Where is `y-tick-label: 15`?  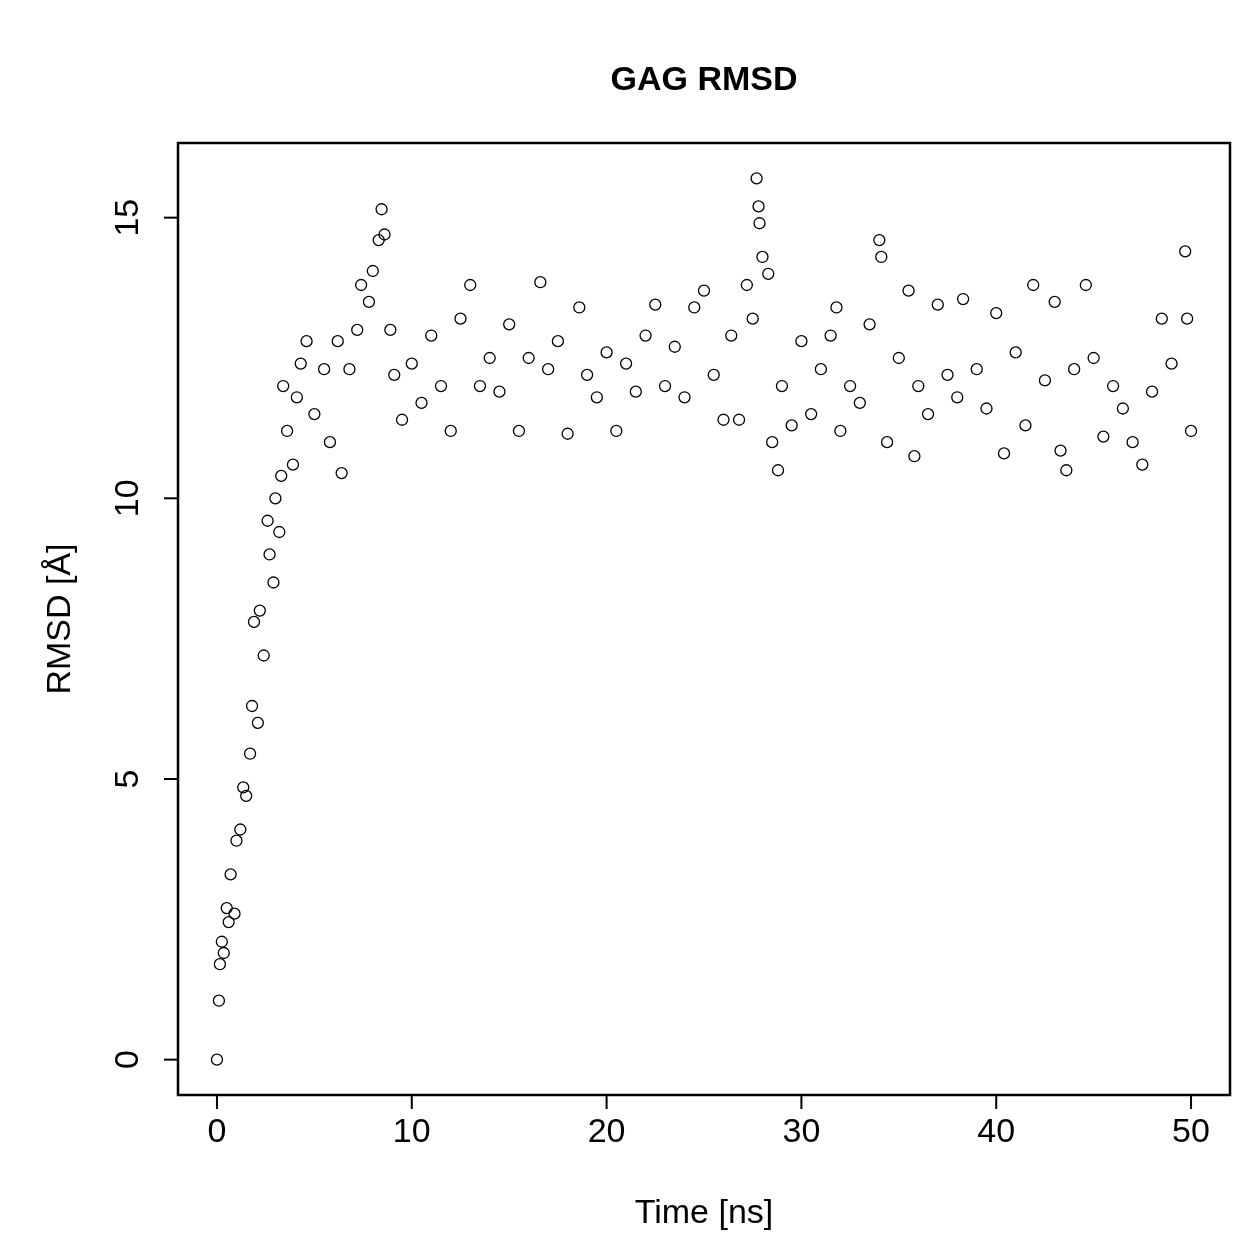 y-tick-label: 15 is located at coordinates (126, 217).